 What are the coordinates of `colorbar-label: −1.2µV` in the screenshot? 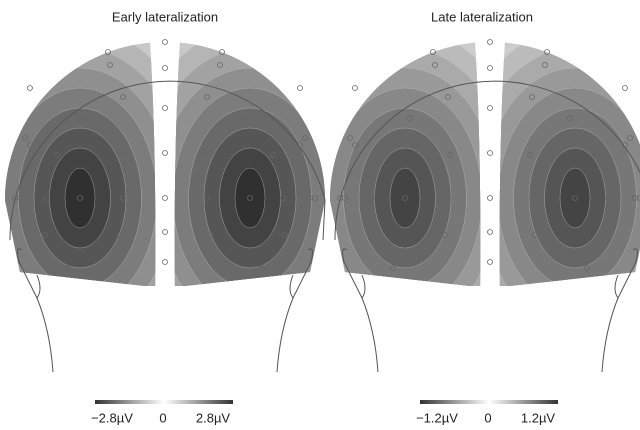 It's located at (437, 417).